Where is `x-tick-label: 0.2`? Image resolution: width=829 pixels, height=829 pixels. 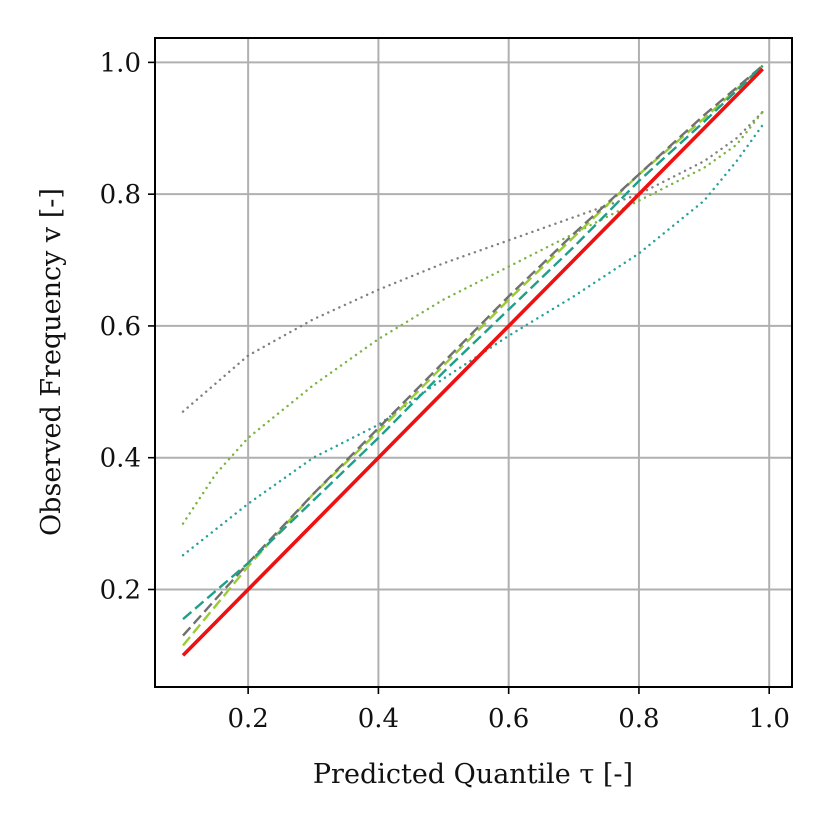
x-tick-label: 0.2 is located at coordinates (247, 719).